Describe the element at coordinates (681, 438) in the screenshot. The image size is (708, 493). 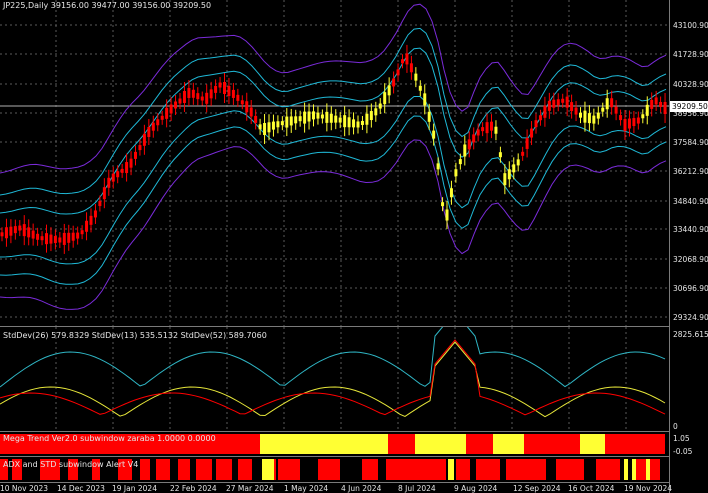
I see `mega-axis-top: 1.05` at that location.